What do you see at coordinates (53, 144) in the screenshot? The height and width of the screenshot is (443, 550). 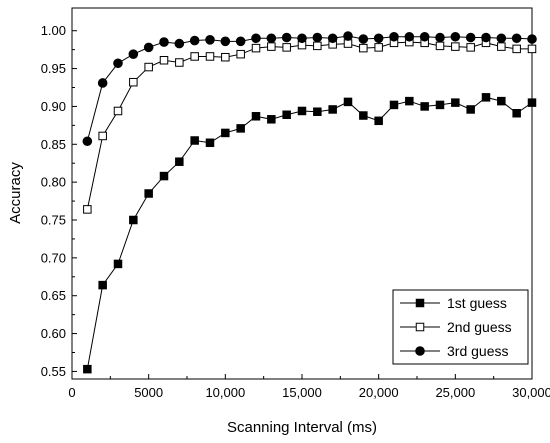 I see `y-tick-label: 0.85` at bounding box center [53, 144].